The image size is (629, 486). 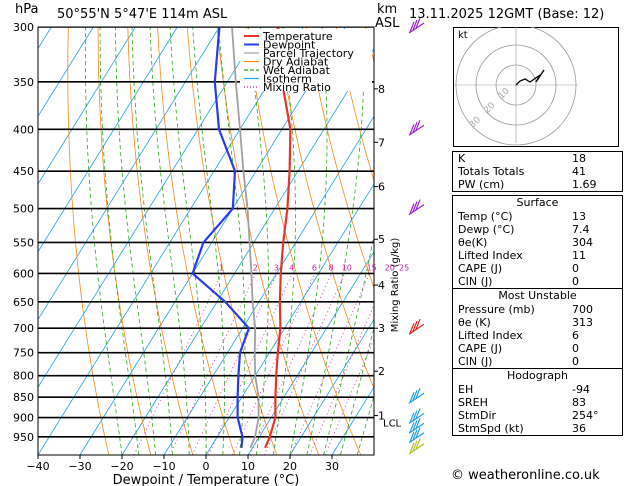 I want to click on pressure-tick-label: 350, so click(x=23, y=82).